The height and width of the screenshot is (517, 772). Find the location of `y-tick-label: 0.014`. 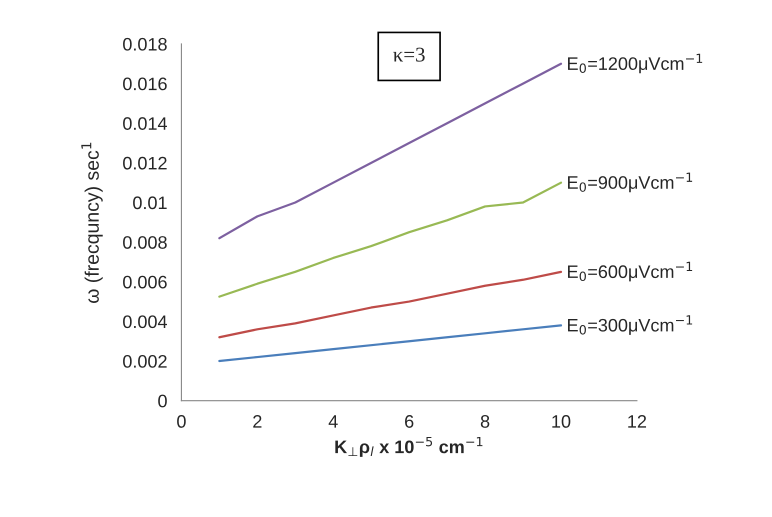

y-tick-label: 0.014 is located at coordinates (145, 123).